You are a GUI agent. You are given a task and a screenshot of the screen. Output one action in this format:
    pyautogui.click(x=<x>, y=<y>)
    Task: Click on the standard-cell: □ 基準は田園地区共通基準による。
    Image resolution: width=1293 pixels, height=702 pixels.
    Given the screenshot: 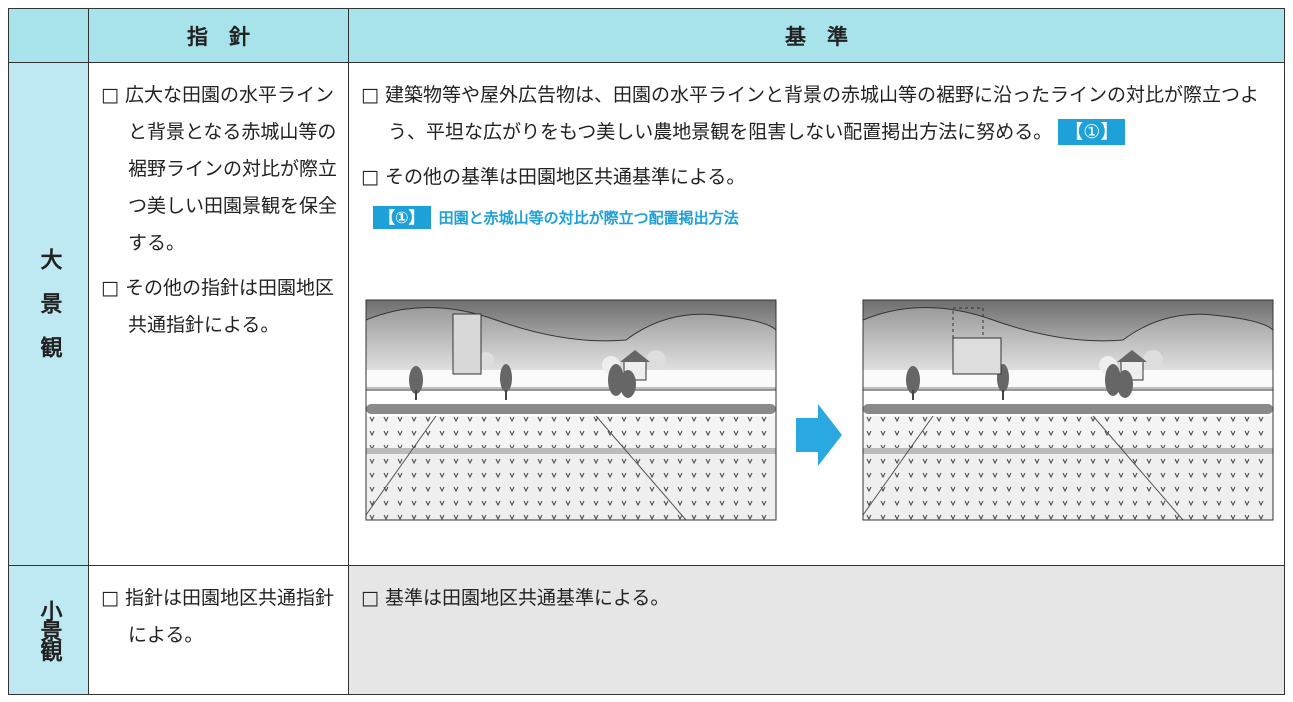 What is the action you would take?
    pyautogui.click(x=816, y=630)
    